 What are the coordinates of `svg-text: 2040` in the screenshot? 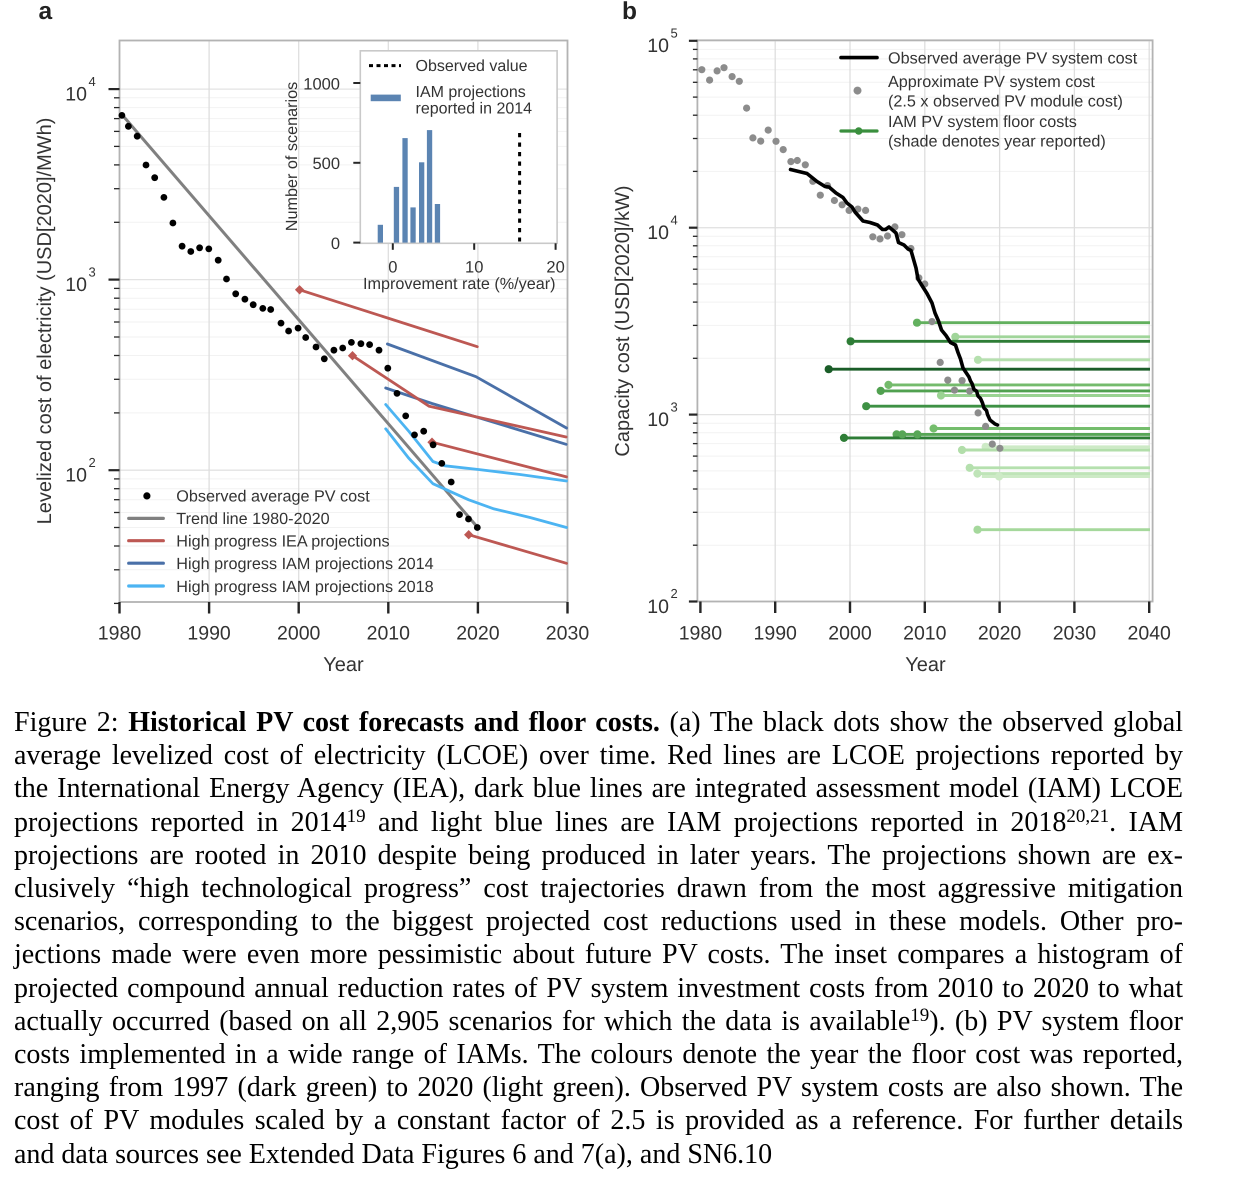 It's located at (1150, 634).